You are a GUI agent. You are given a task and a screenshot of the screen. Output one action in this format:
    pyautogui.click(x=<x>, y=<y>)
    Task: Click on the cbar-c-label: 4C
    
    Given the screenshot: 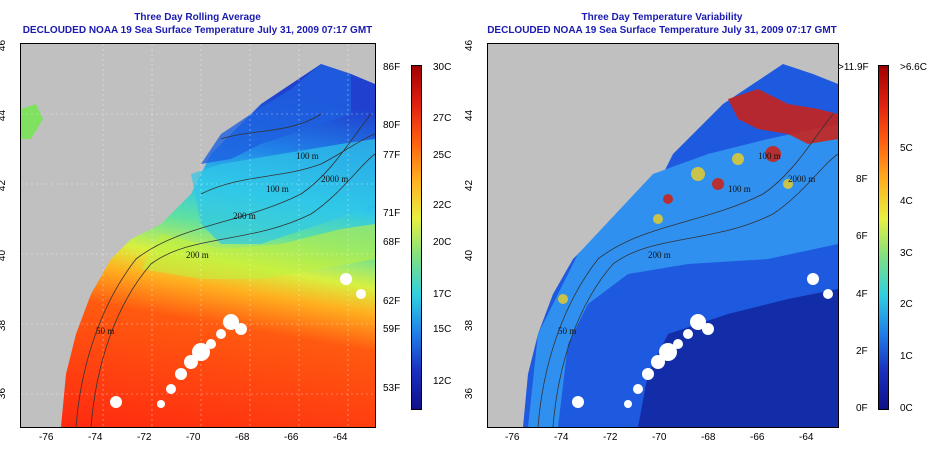 What is the action you would take?
    pyautogui.click(x=906, y=201)
    